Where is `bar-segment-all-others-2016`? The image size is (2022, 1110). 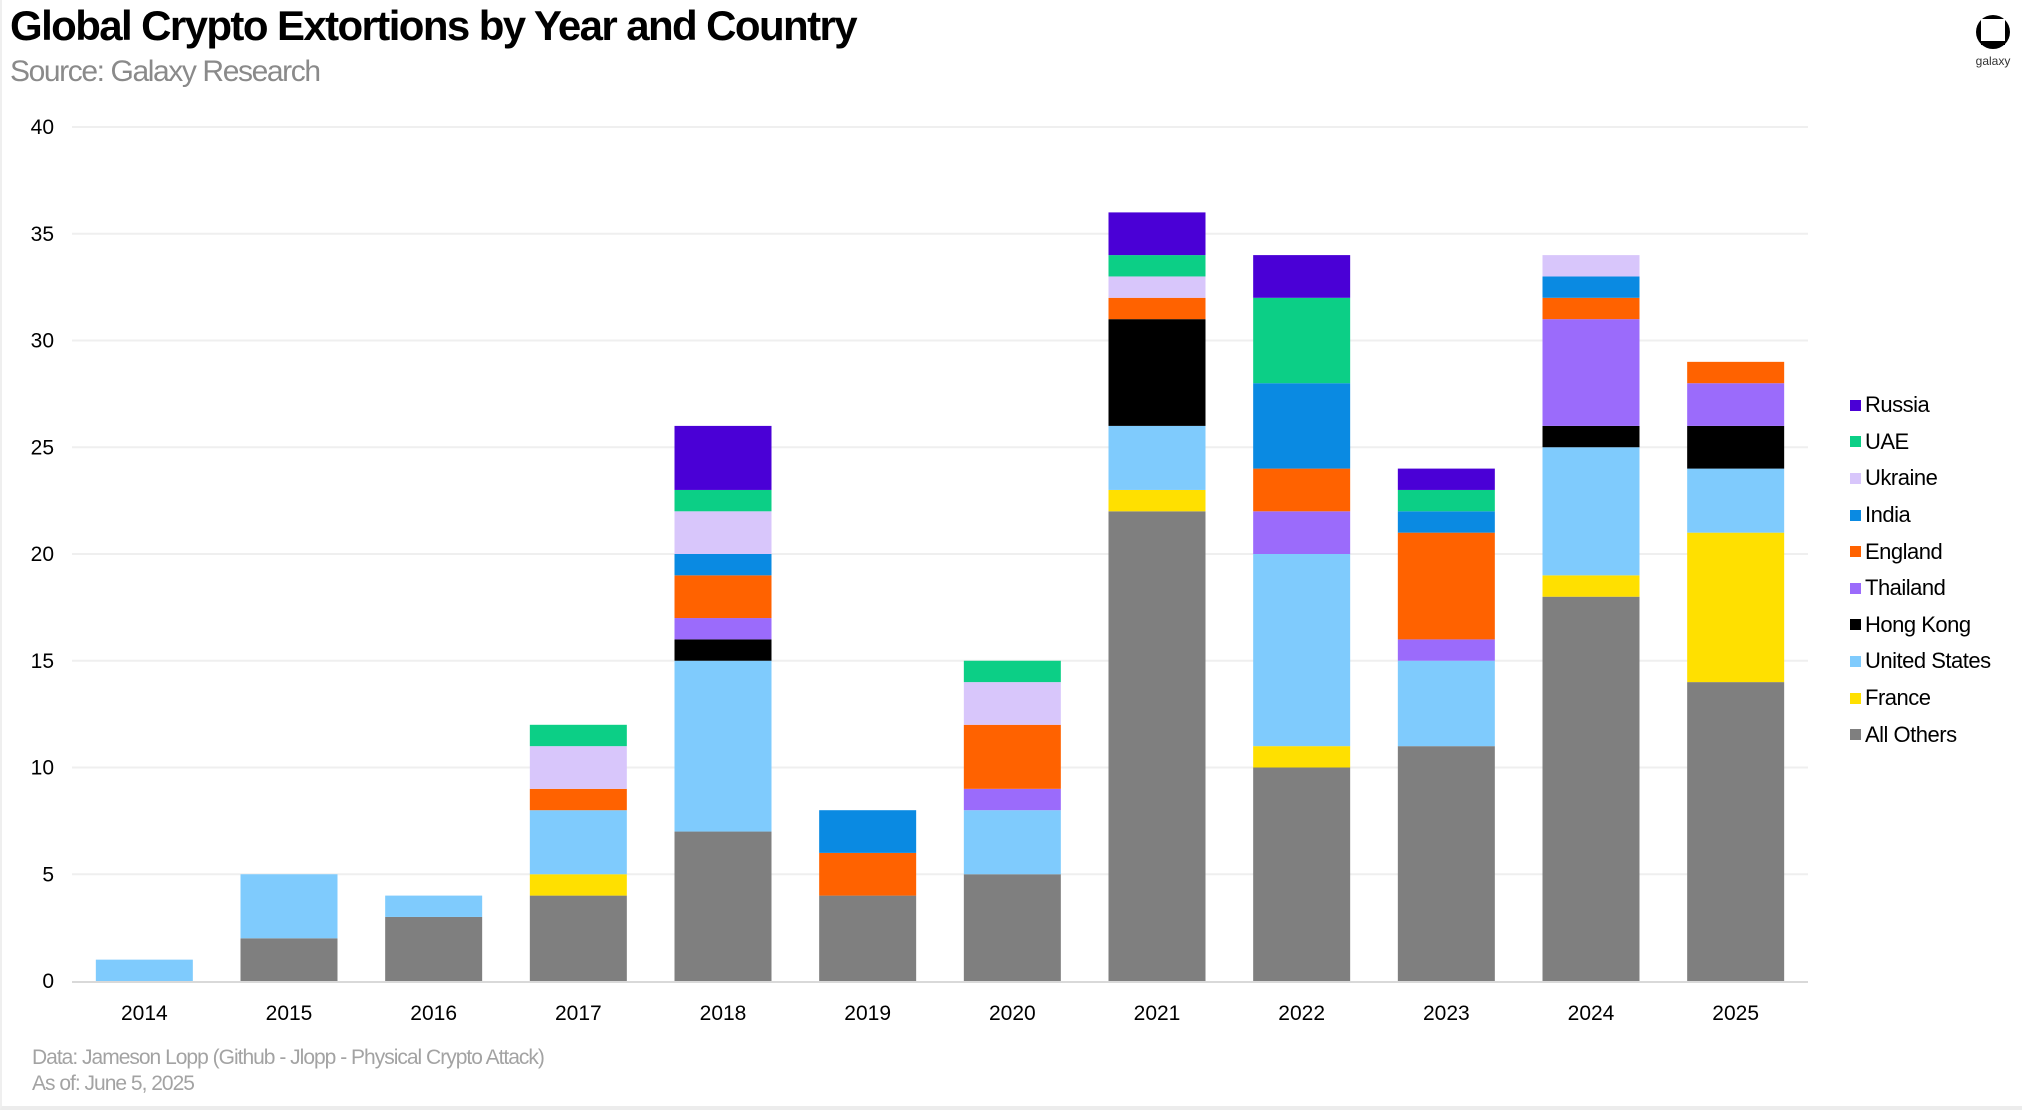 bar-segment-all-others-2016 is located at coordinates (434, 948).